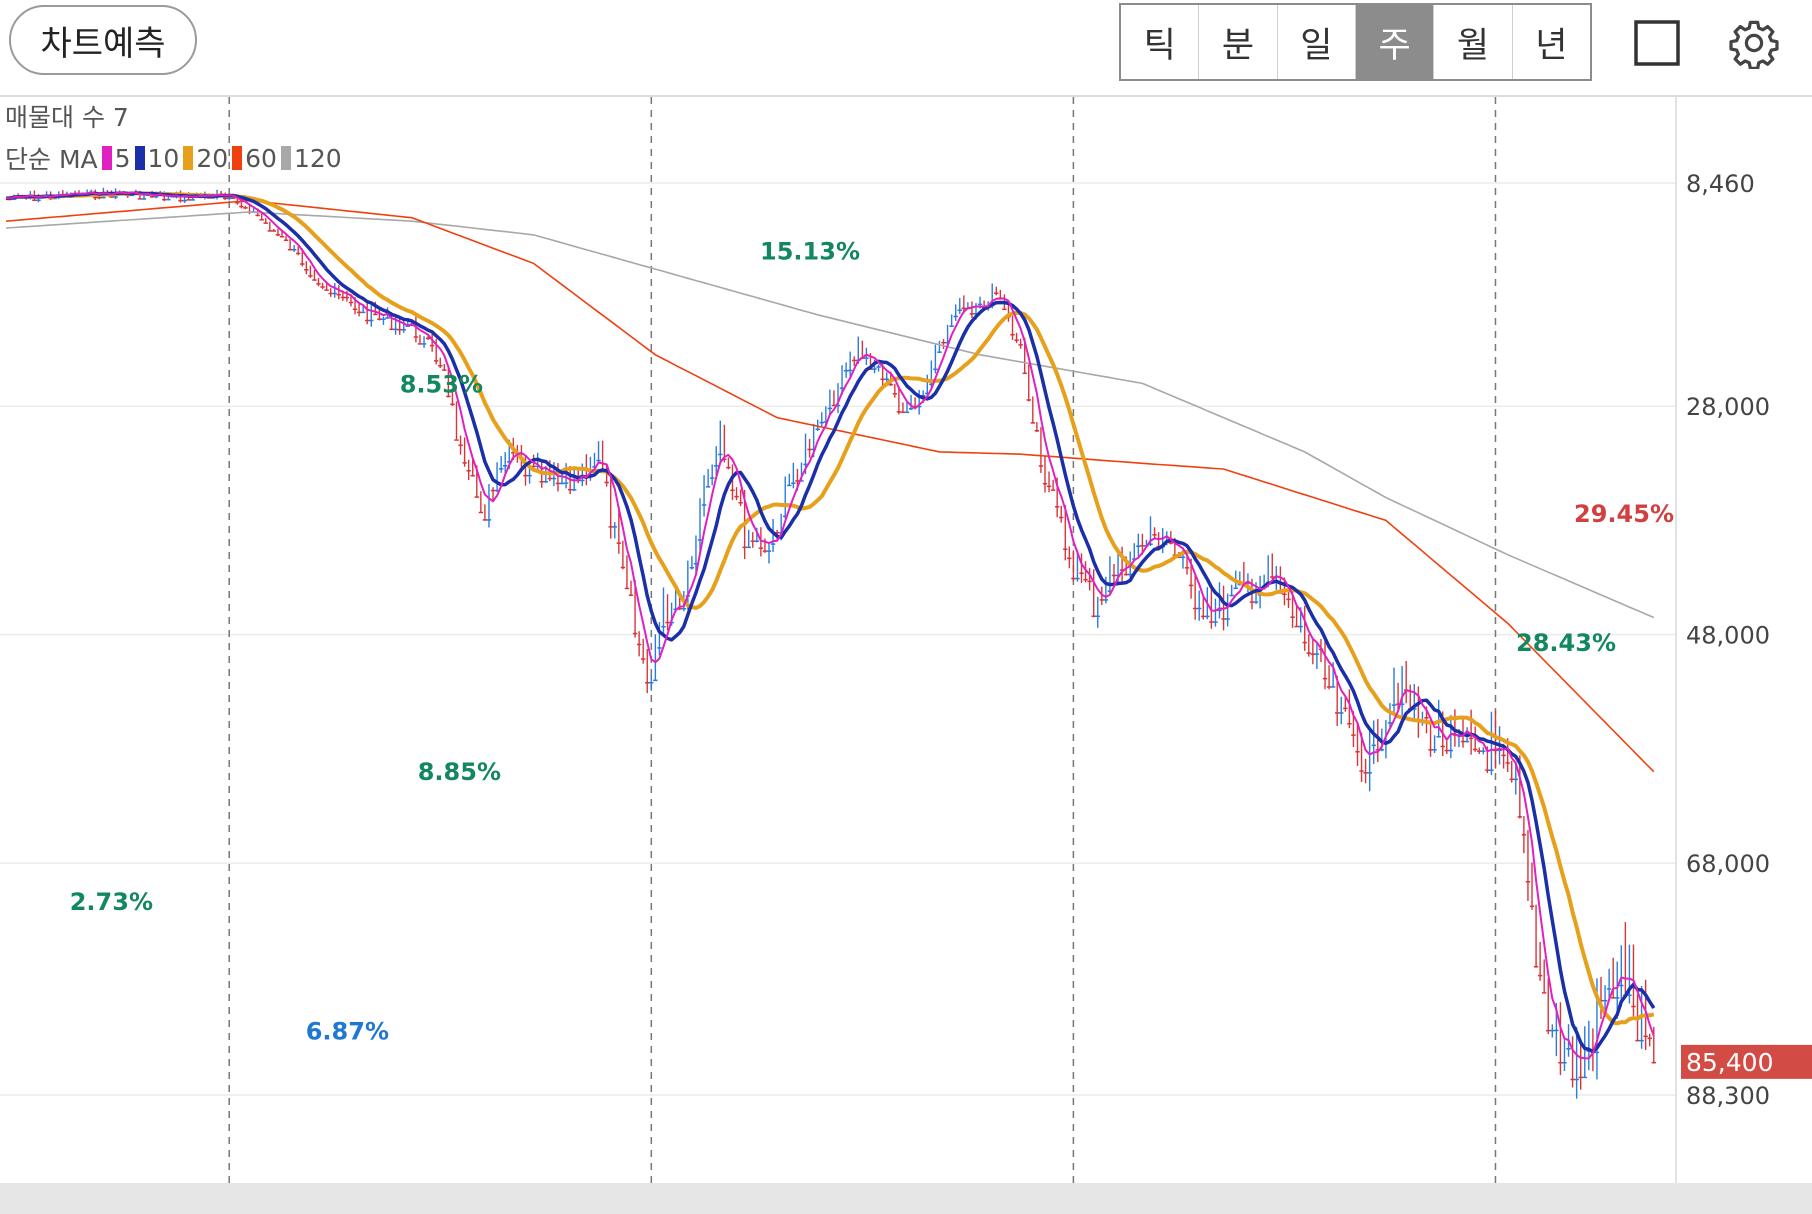 The height and width of the screenshot is (1214, 1812). Describe the element at coordinates (1395, 42) in the screenshot. I see `period-tab-3: 주` at that location.